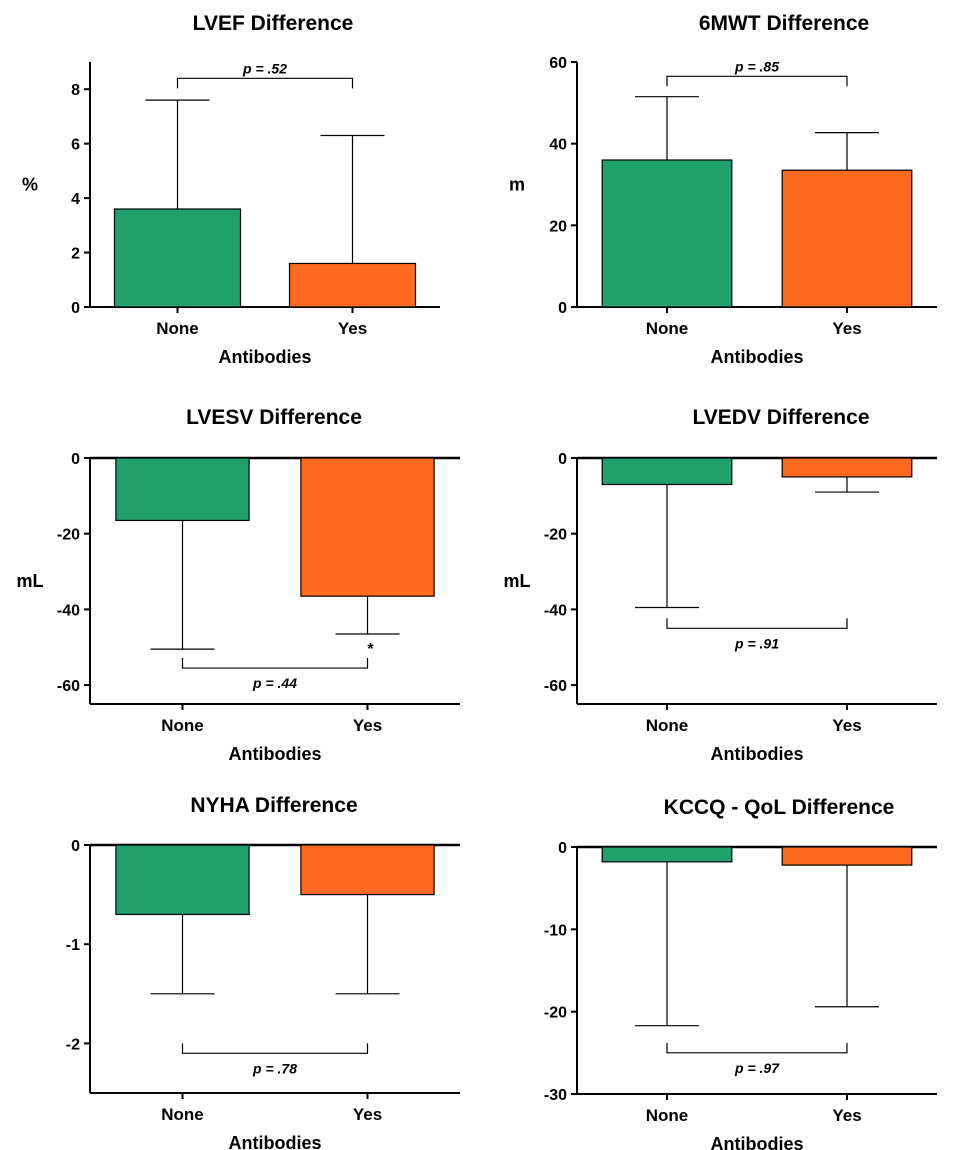  What do you see at coordinates (784, 23) in the screenshot?
I see `chart-title: 6MWT Difference` at bounding box center [784, 23].